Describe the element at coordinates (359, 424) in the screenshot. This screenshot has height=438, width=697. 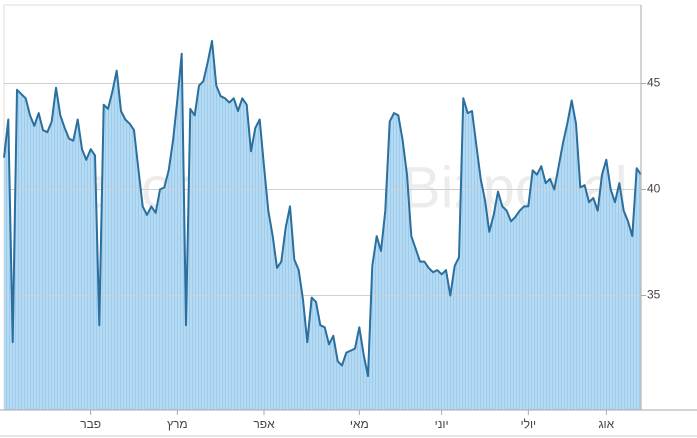
I see `x-tick-label: מאי` at that location.